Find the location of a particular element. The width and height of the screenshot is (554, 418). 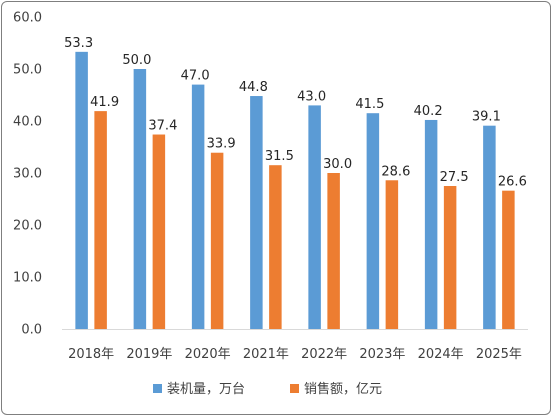

x-tick-label: 2021年 is located at coordinates (266, 354).